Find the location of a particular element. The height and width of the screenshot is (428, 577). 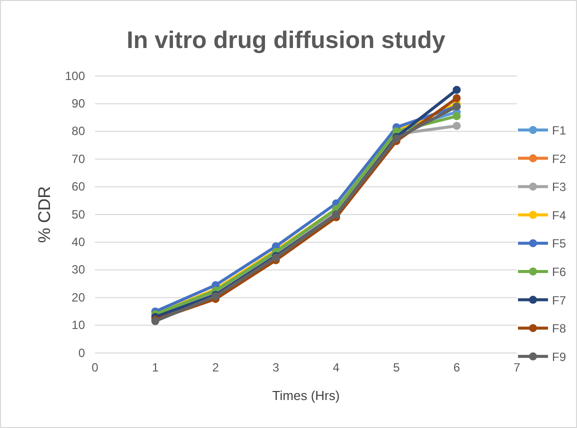

x-tick-label: 4 is located at coordinates (336, 367).